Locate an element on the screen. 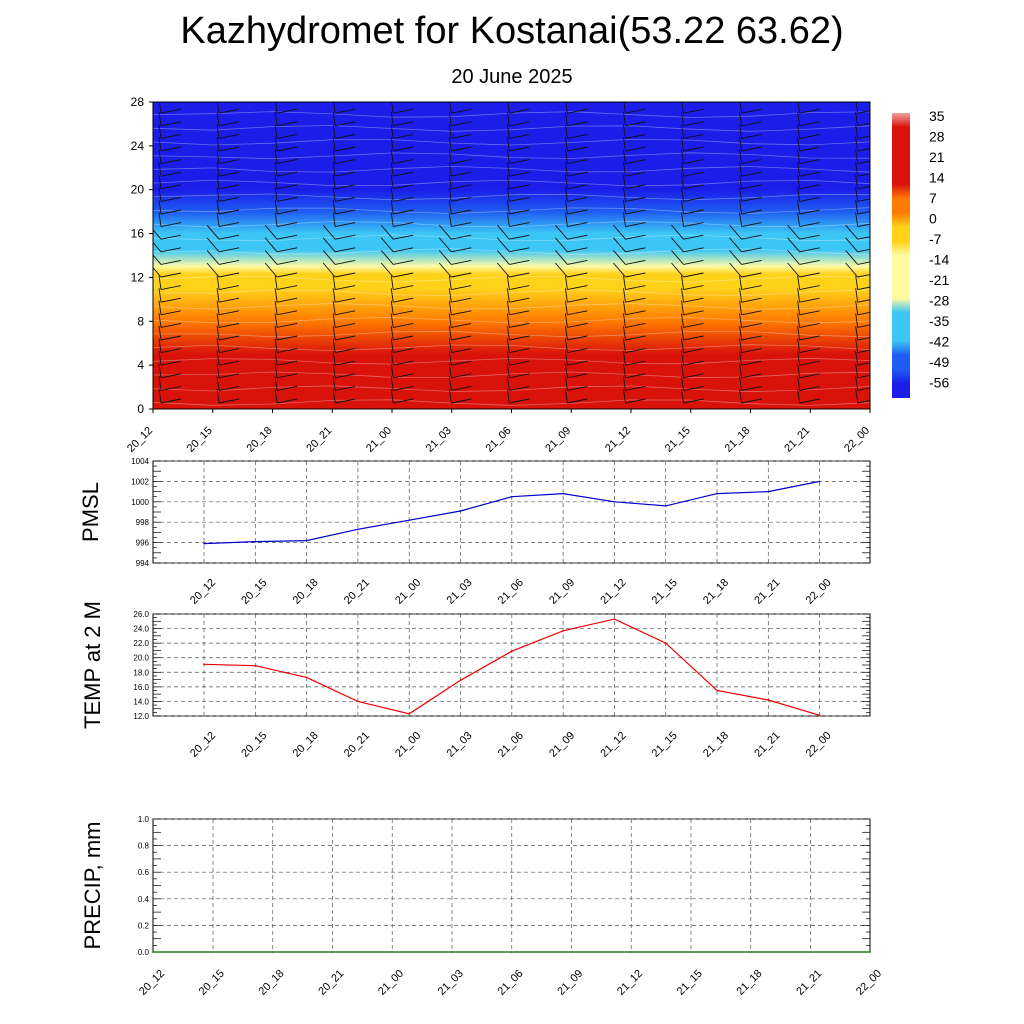 The height and width of the screenshot is (1024, 1024). y-tick-label: 18.0 is located at coordinates (141, 672).